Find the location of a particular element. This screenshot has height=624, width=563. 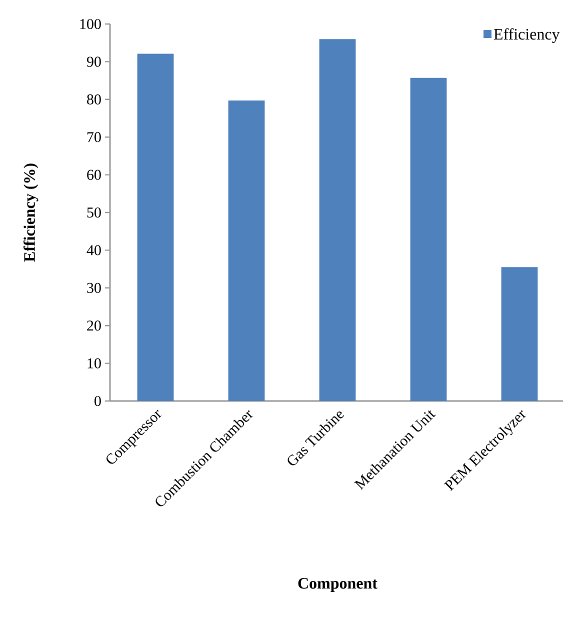

y-tick-label: 100 is located at coordinates (90, 24).